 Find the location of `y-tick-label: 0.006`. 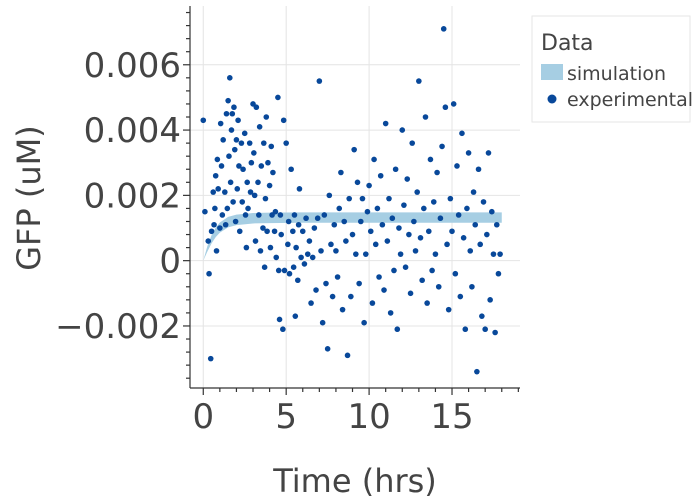

y-tick-label: 0.006 is located at coordinates (132, 66).